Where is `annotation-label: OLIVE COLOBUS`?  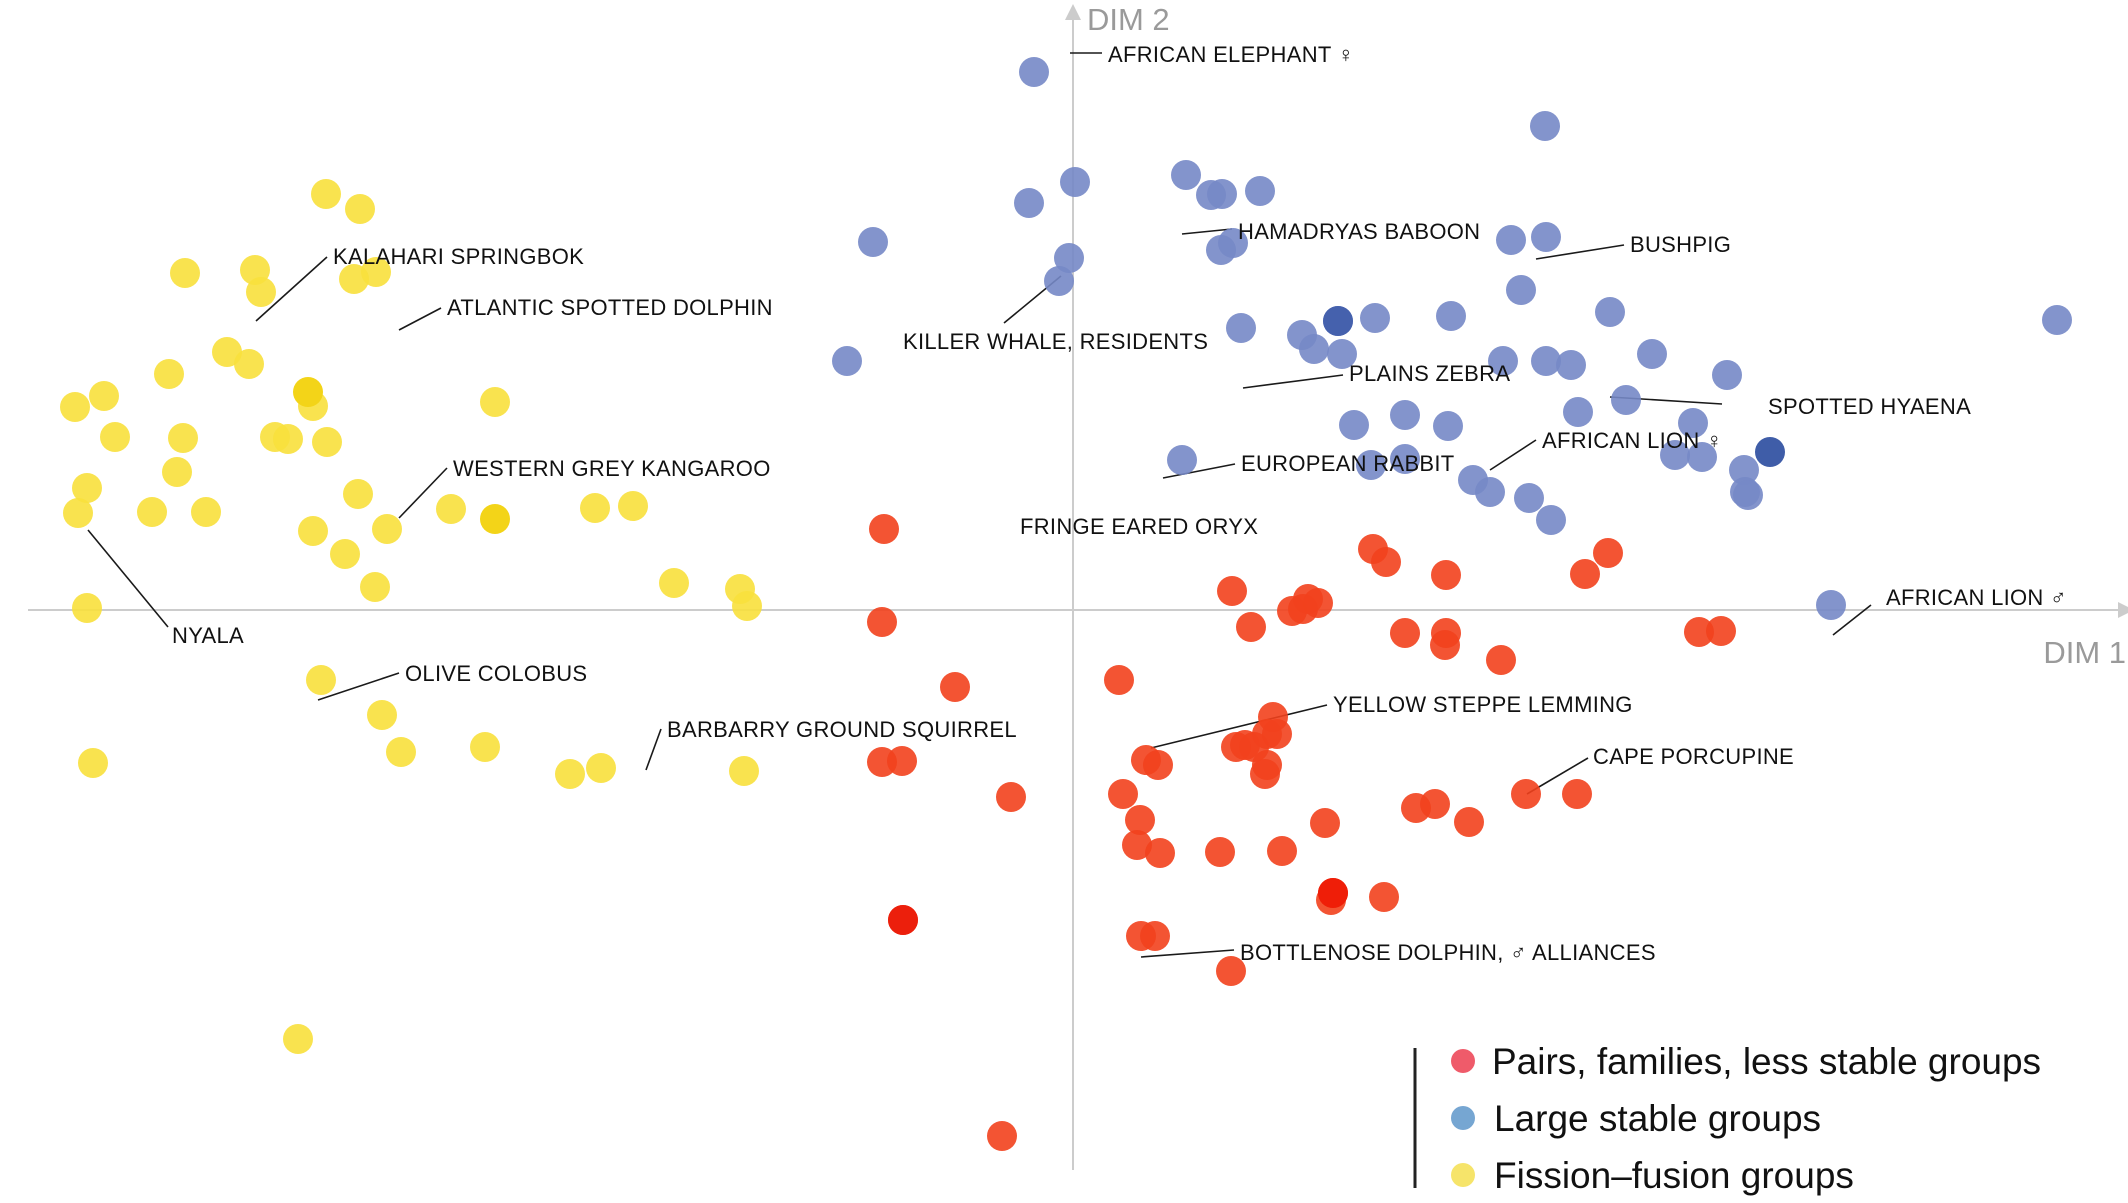
annotation-label: OLIVE COLOBUS is located at coordinates (496, 673).